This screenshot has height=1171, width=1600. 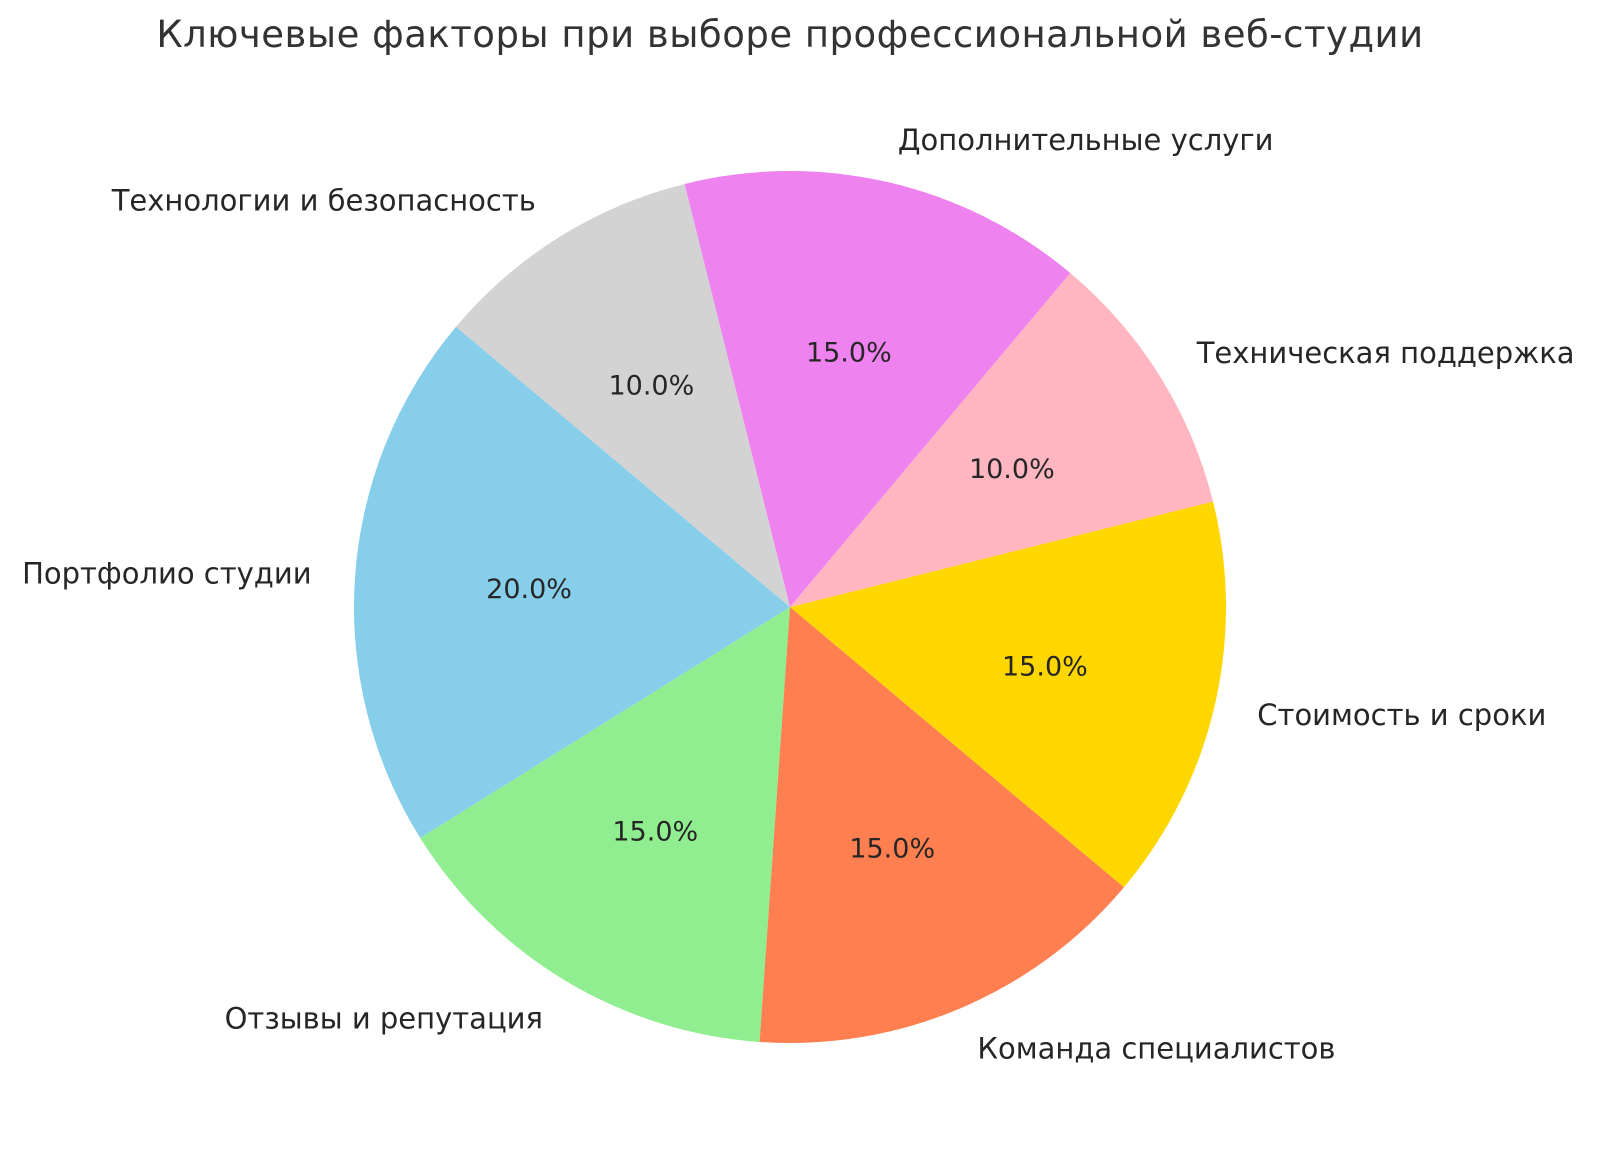 What do you see at coordinates (1156, 1049) in the screenshot?
I see `slice-label-team: Команда специалистов` at bounding box center [1156, 1049].